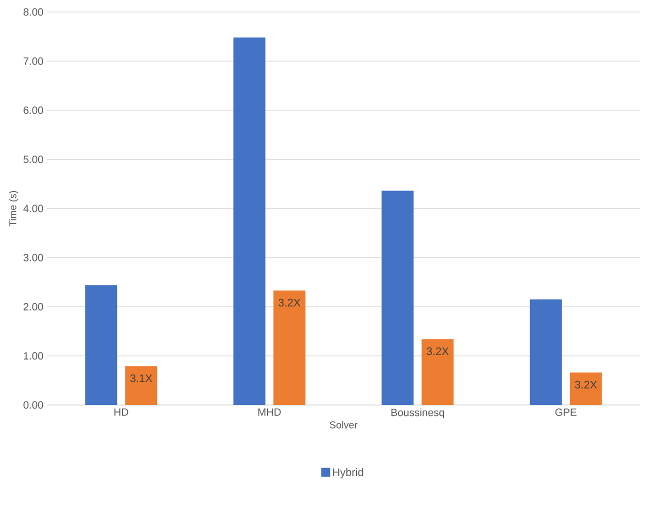  I want to click on annotation: 3.1X, so click(141, 378).